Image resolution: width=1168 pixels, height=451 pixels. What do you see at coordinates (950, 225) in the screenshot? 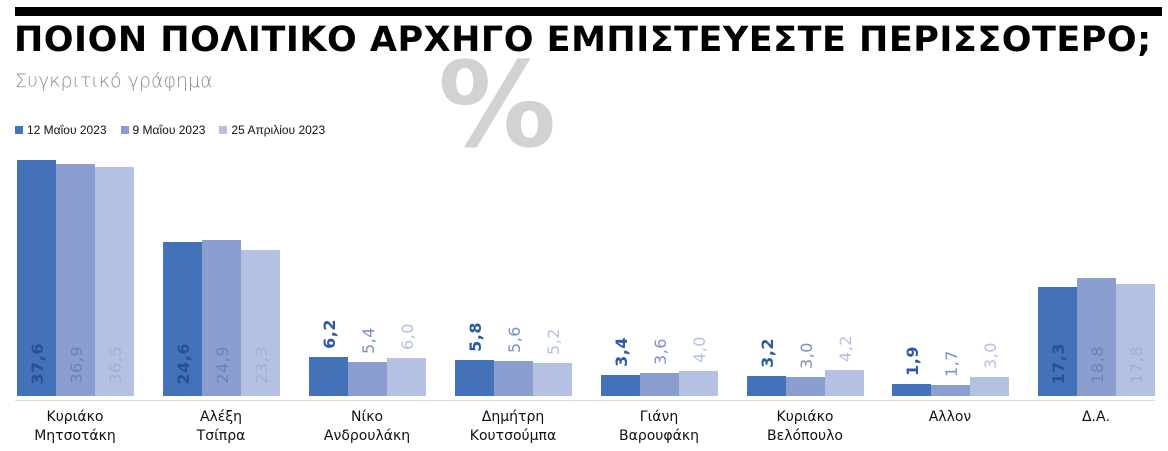
I see `bar-group: 1,9 1,7 3,0 Αλλον` at bounding box center [950, 225].